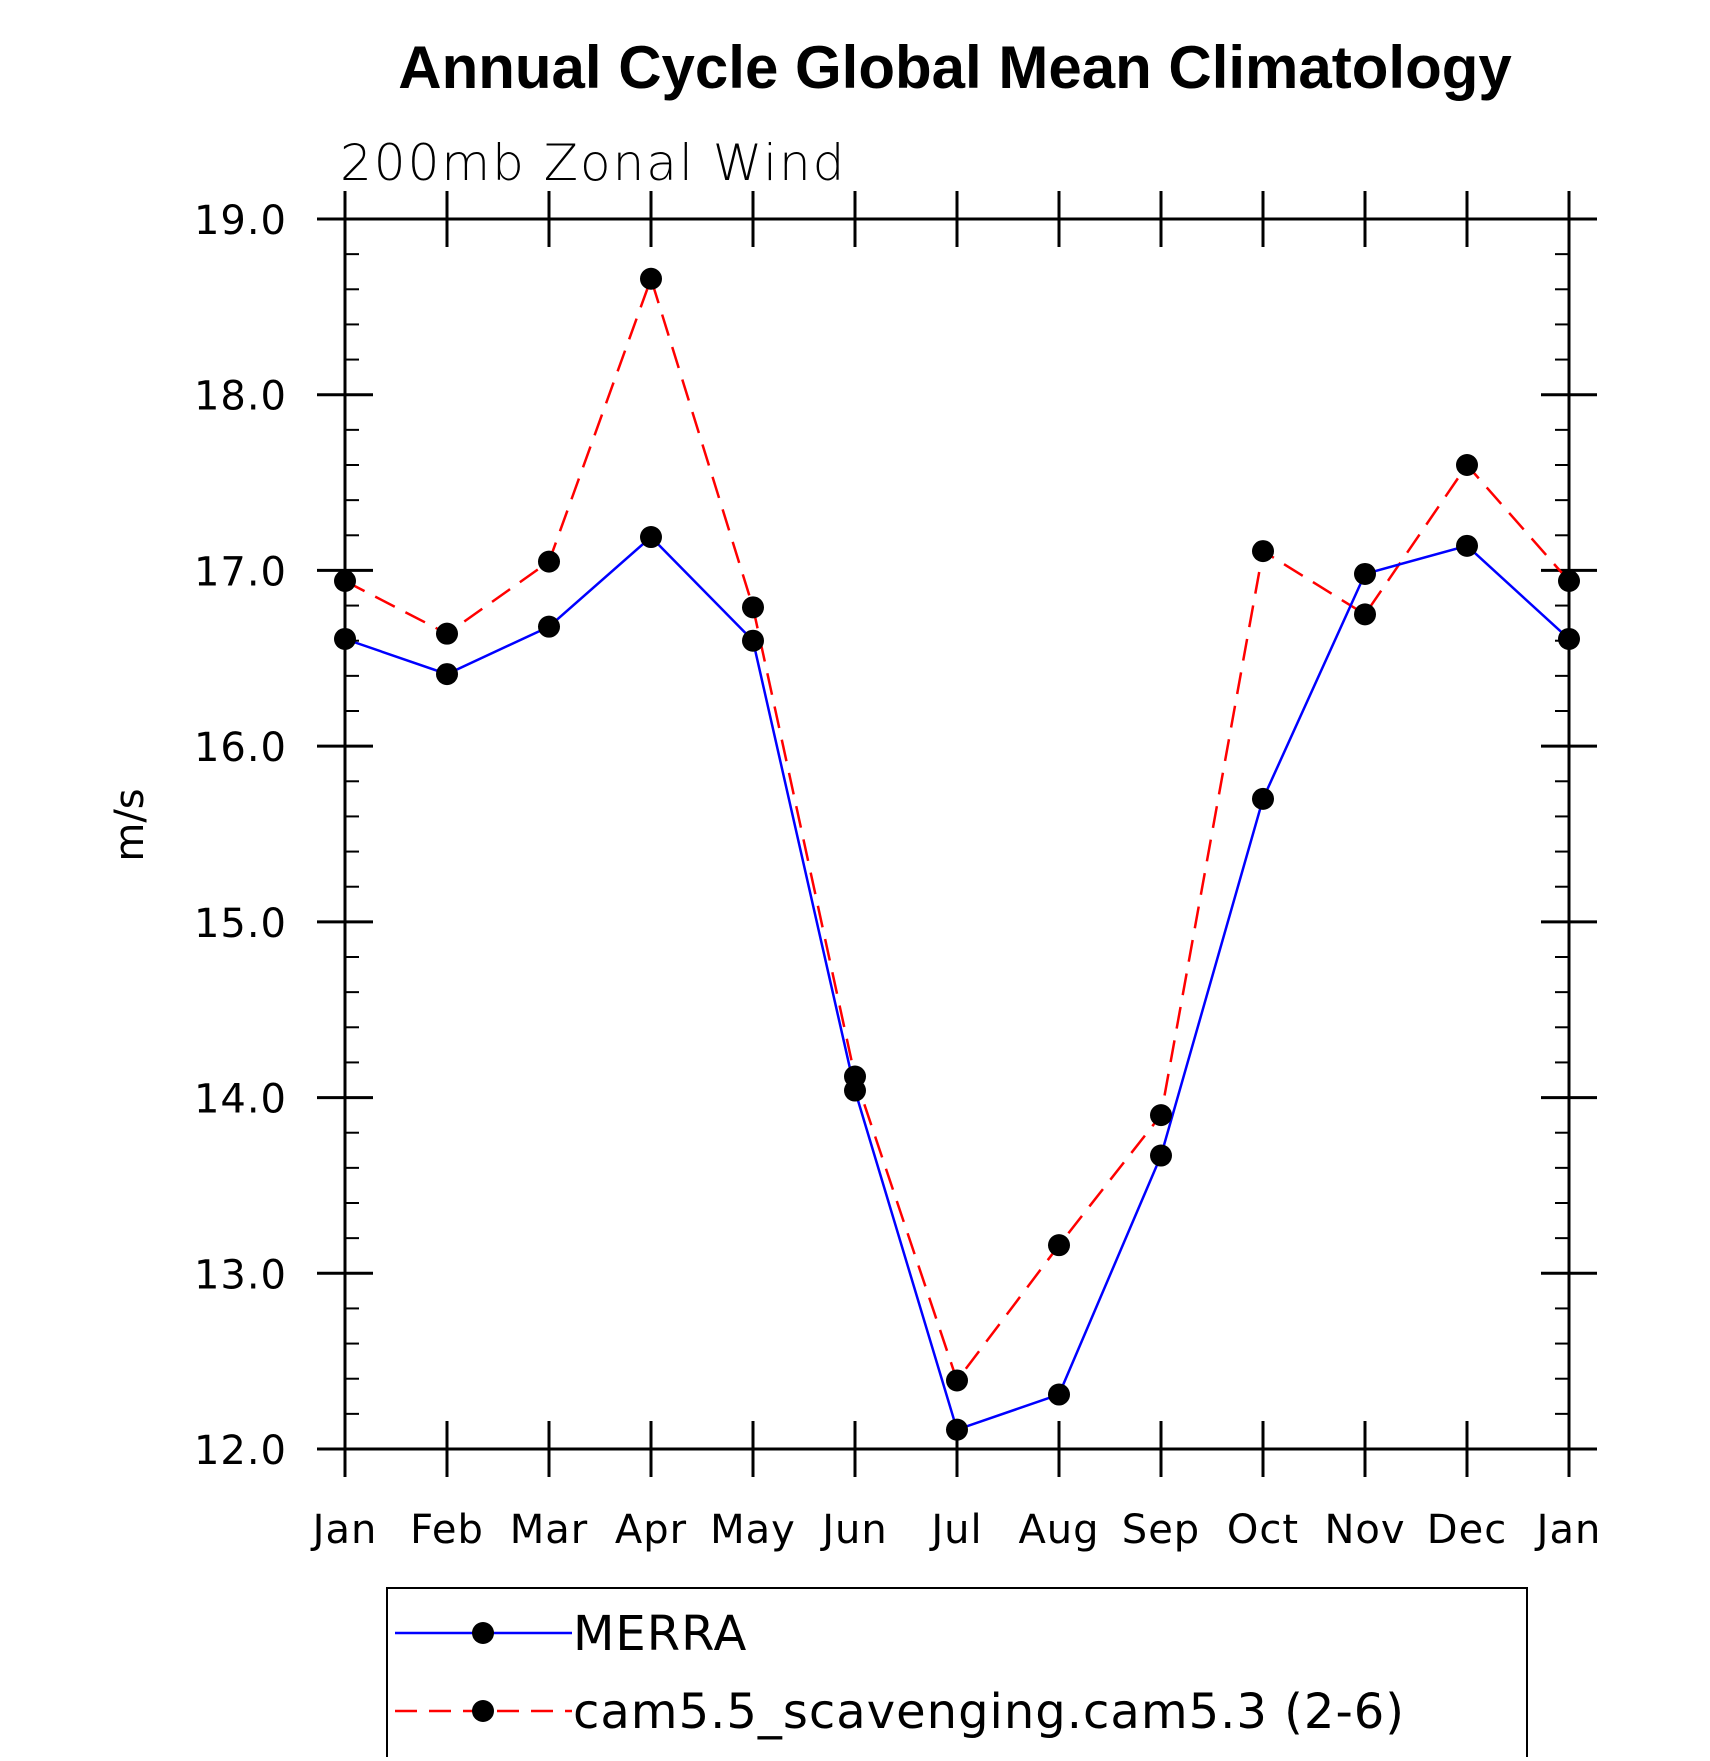 Image resolution: width=1710 pixels, height=1761 pixels. Describe the element at coordinates (240, 221) in the screenshot. I see `y-tick-label: 19.0` at that location.